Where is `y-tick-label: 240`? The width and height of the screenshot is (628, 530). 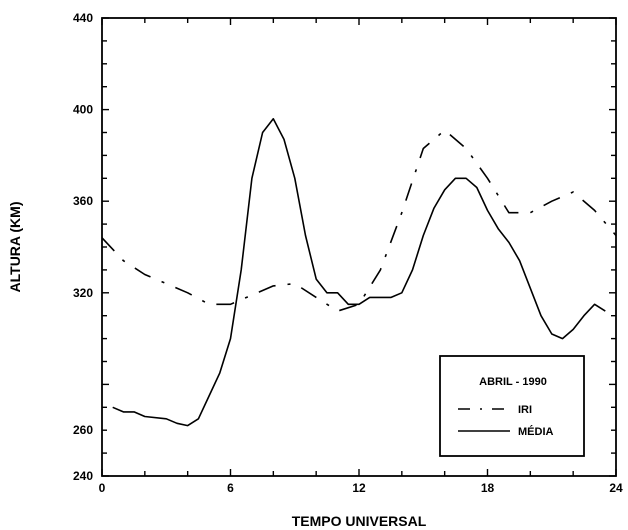 y-tick-label: 240 is located at coordinates (83, 476).